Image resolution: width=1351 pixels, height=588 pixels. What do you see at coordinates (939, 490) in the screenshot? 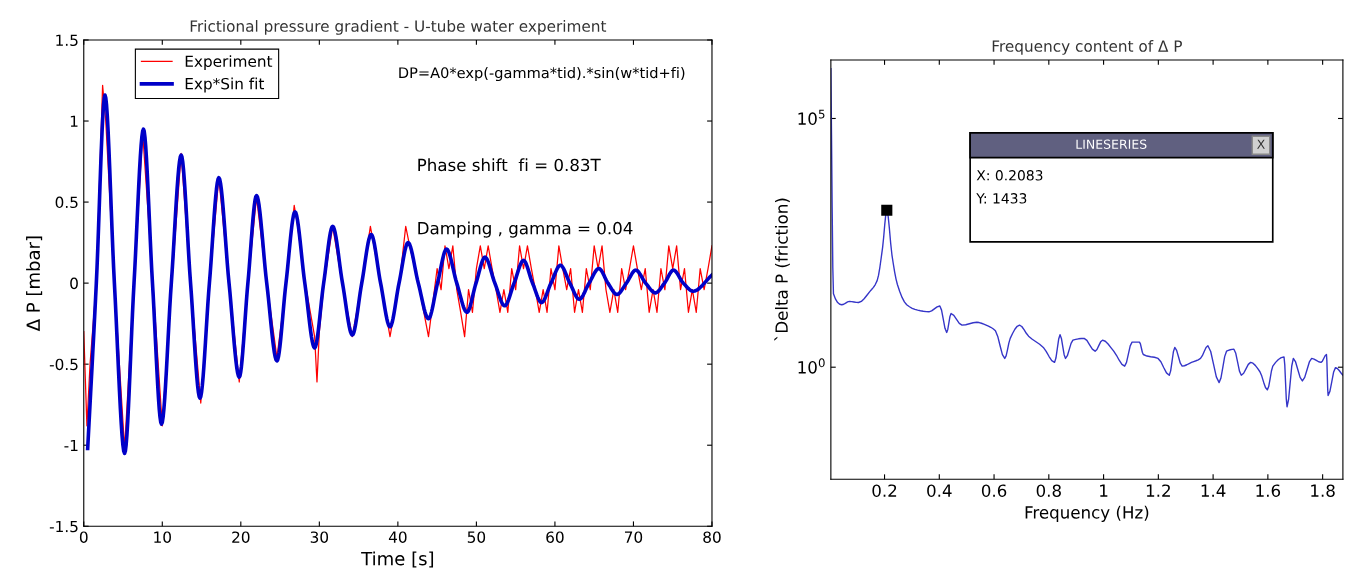
I see `x-tick-label: 0.4` at bounding box center [939, 490].